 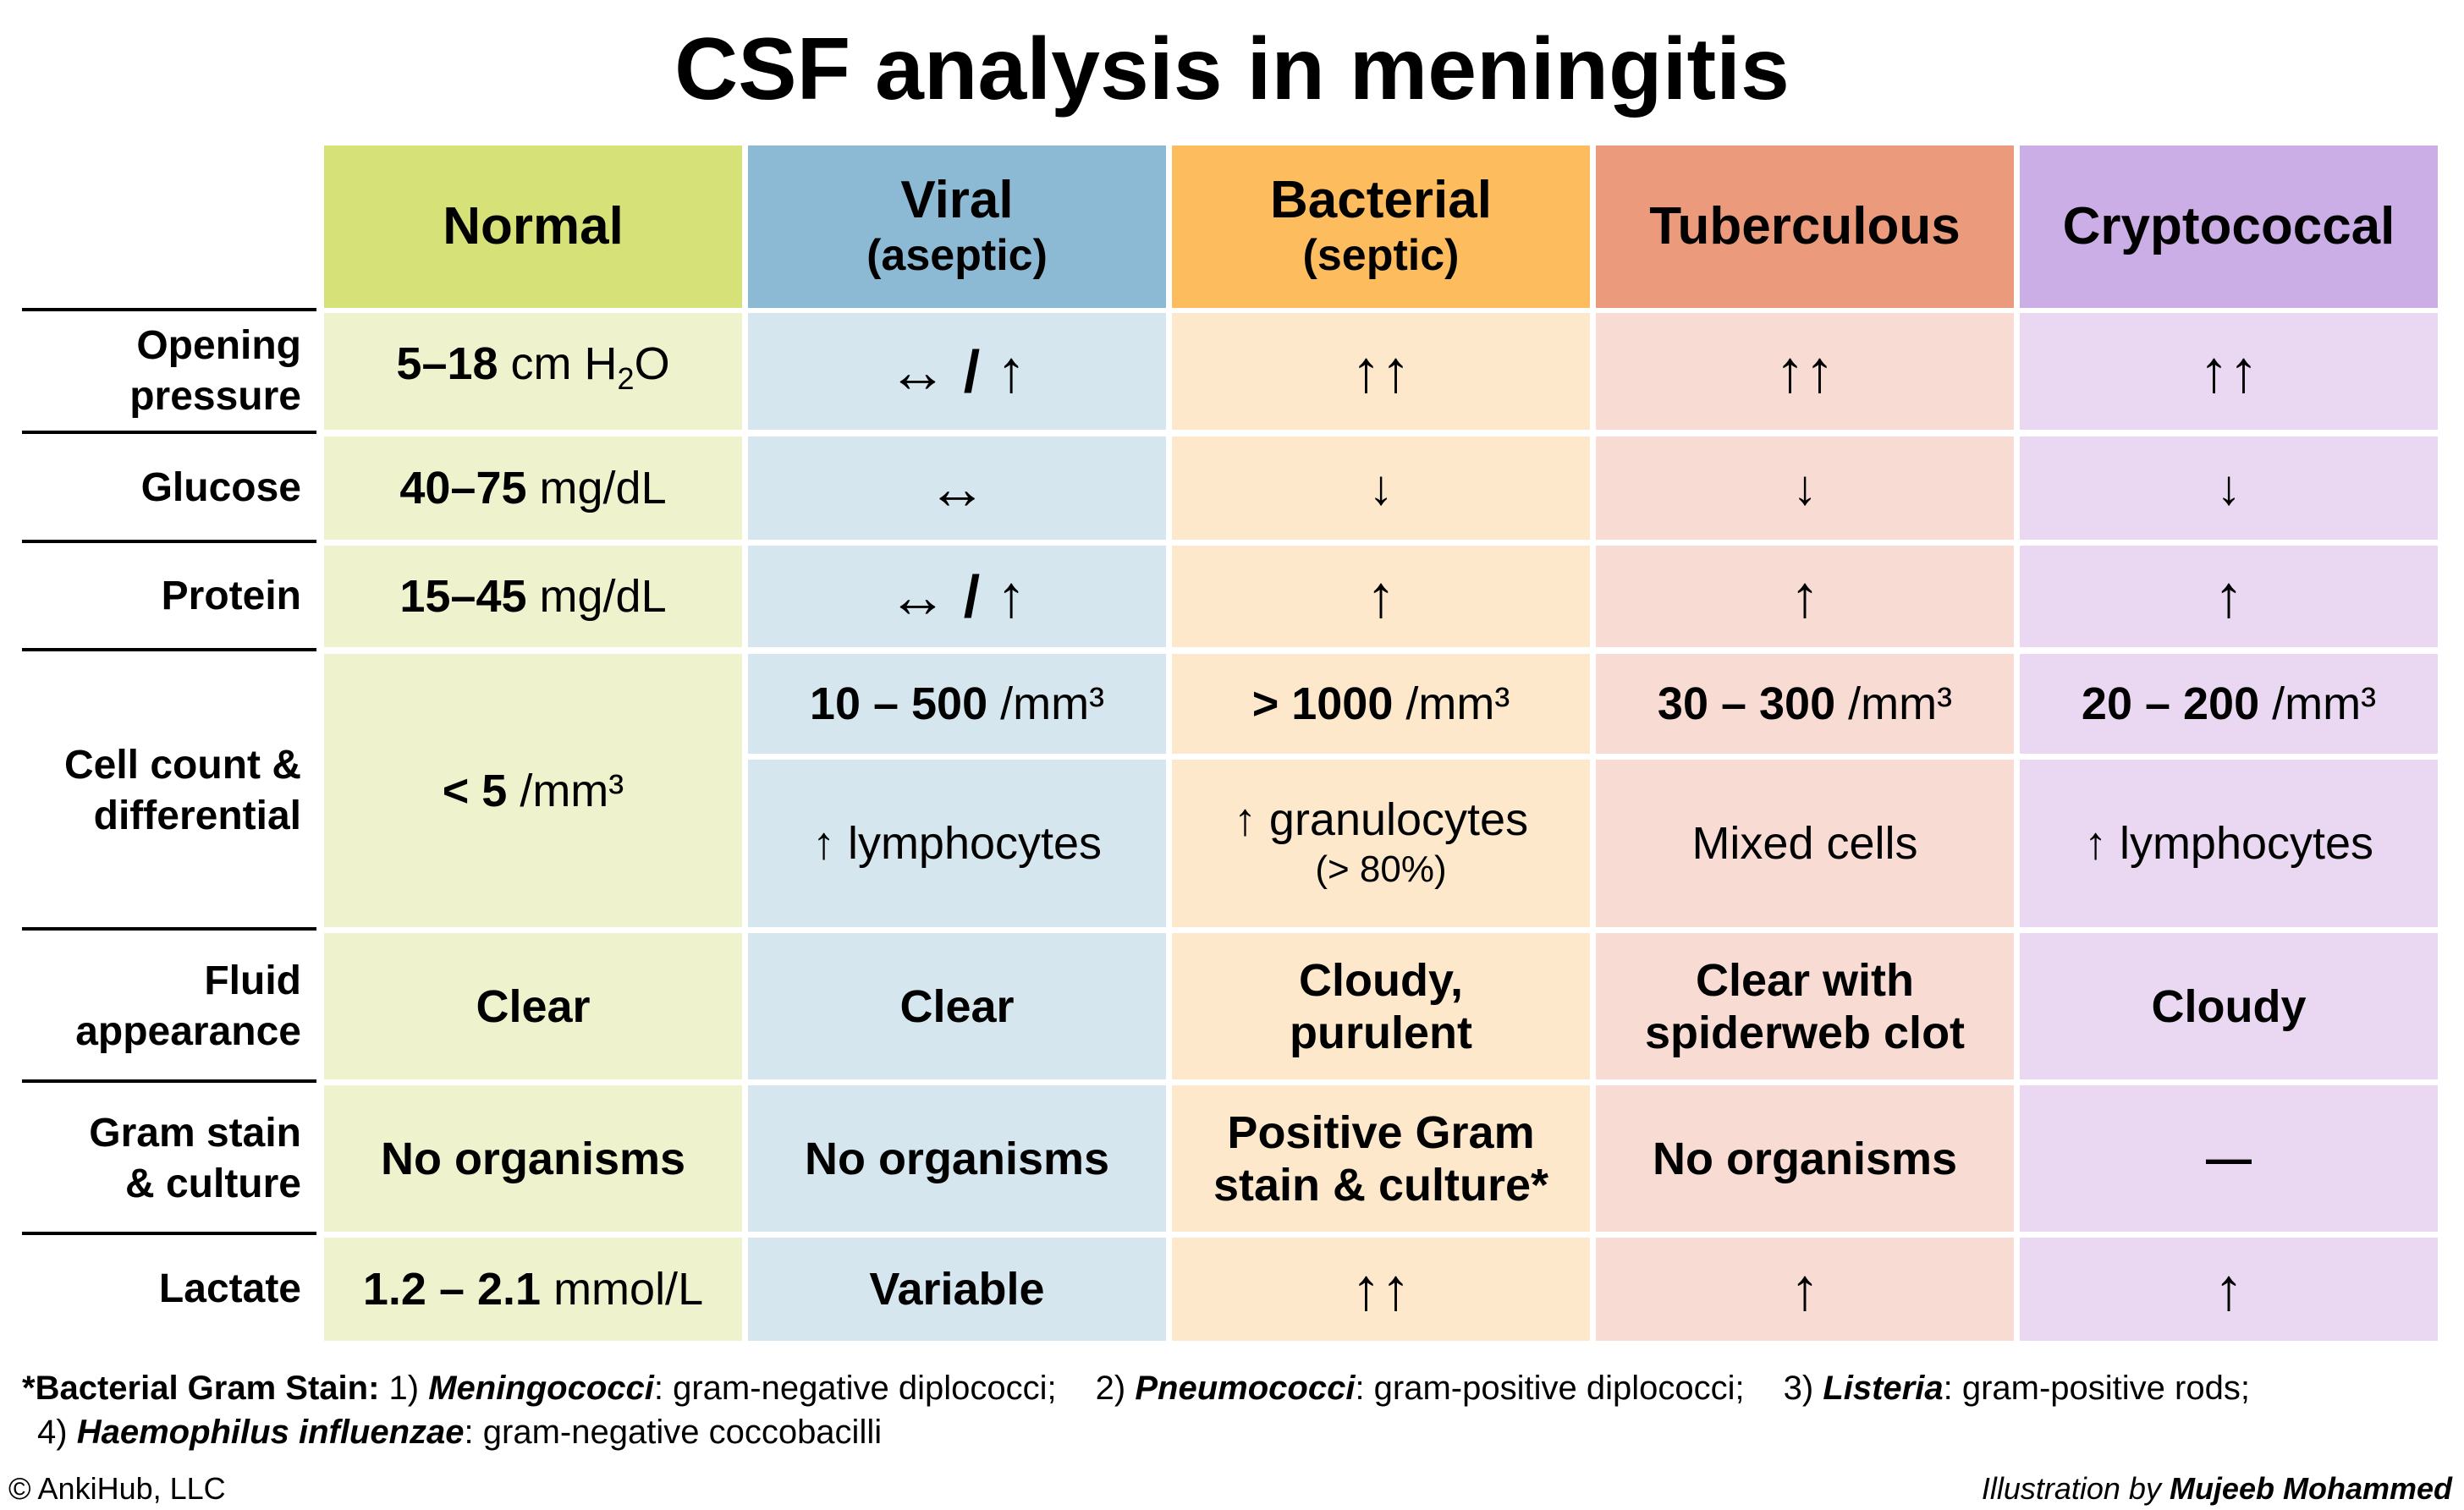 I want to click on organism-name: Listeria, so click(x=1883, y=1388).